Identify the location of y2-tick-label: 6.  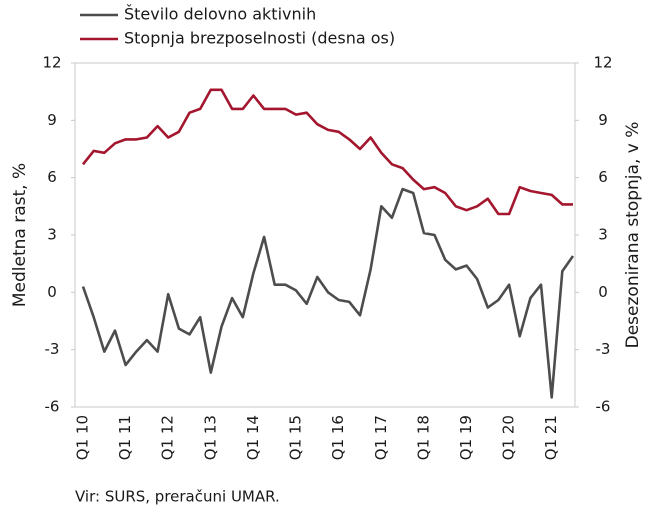
(603, 177).